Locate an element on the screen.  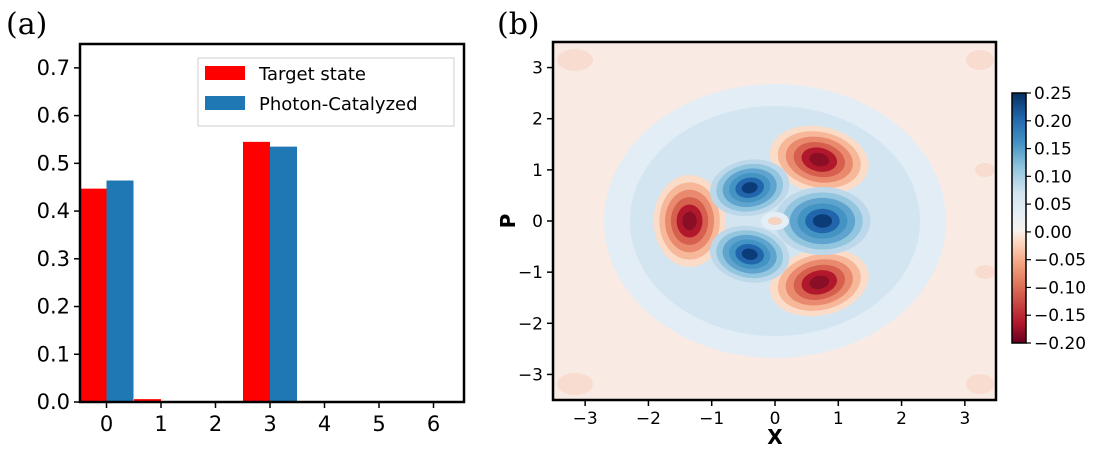
bar-x-axis: 0 1 2 3 4 5 6 is located at coordinates (270, 419).